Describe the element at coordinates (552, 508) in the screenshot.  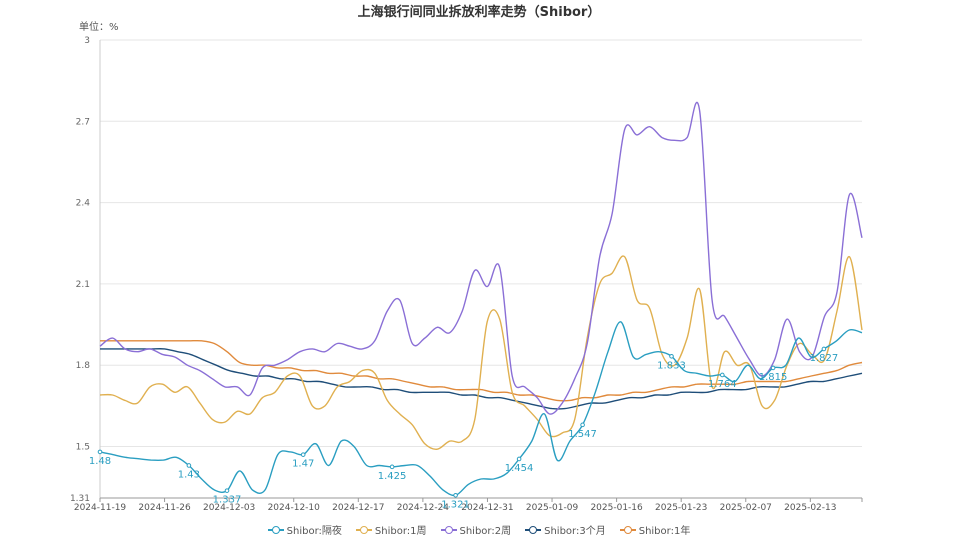
I see `x-tick-label: 2025-01-09` at that location.